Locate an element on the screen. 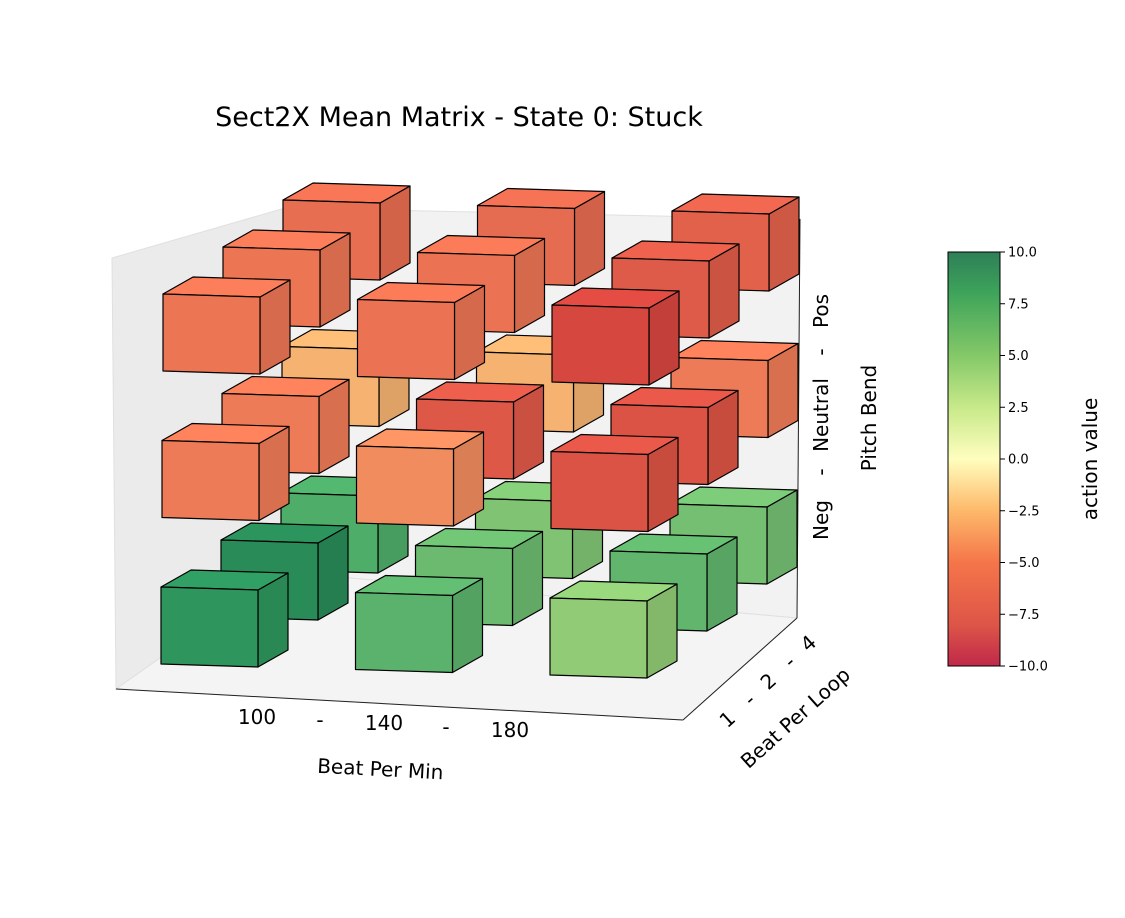 The height and width of the screenshot is (918, 1125). colorbar-tick-label: 2.5 is located at coordinates (1018, 408).